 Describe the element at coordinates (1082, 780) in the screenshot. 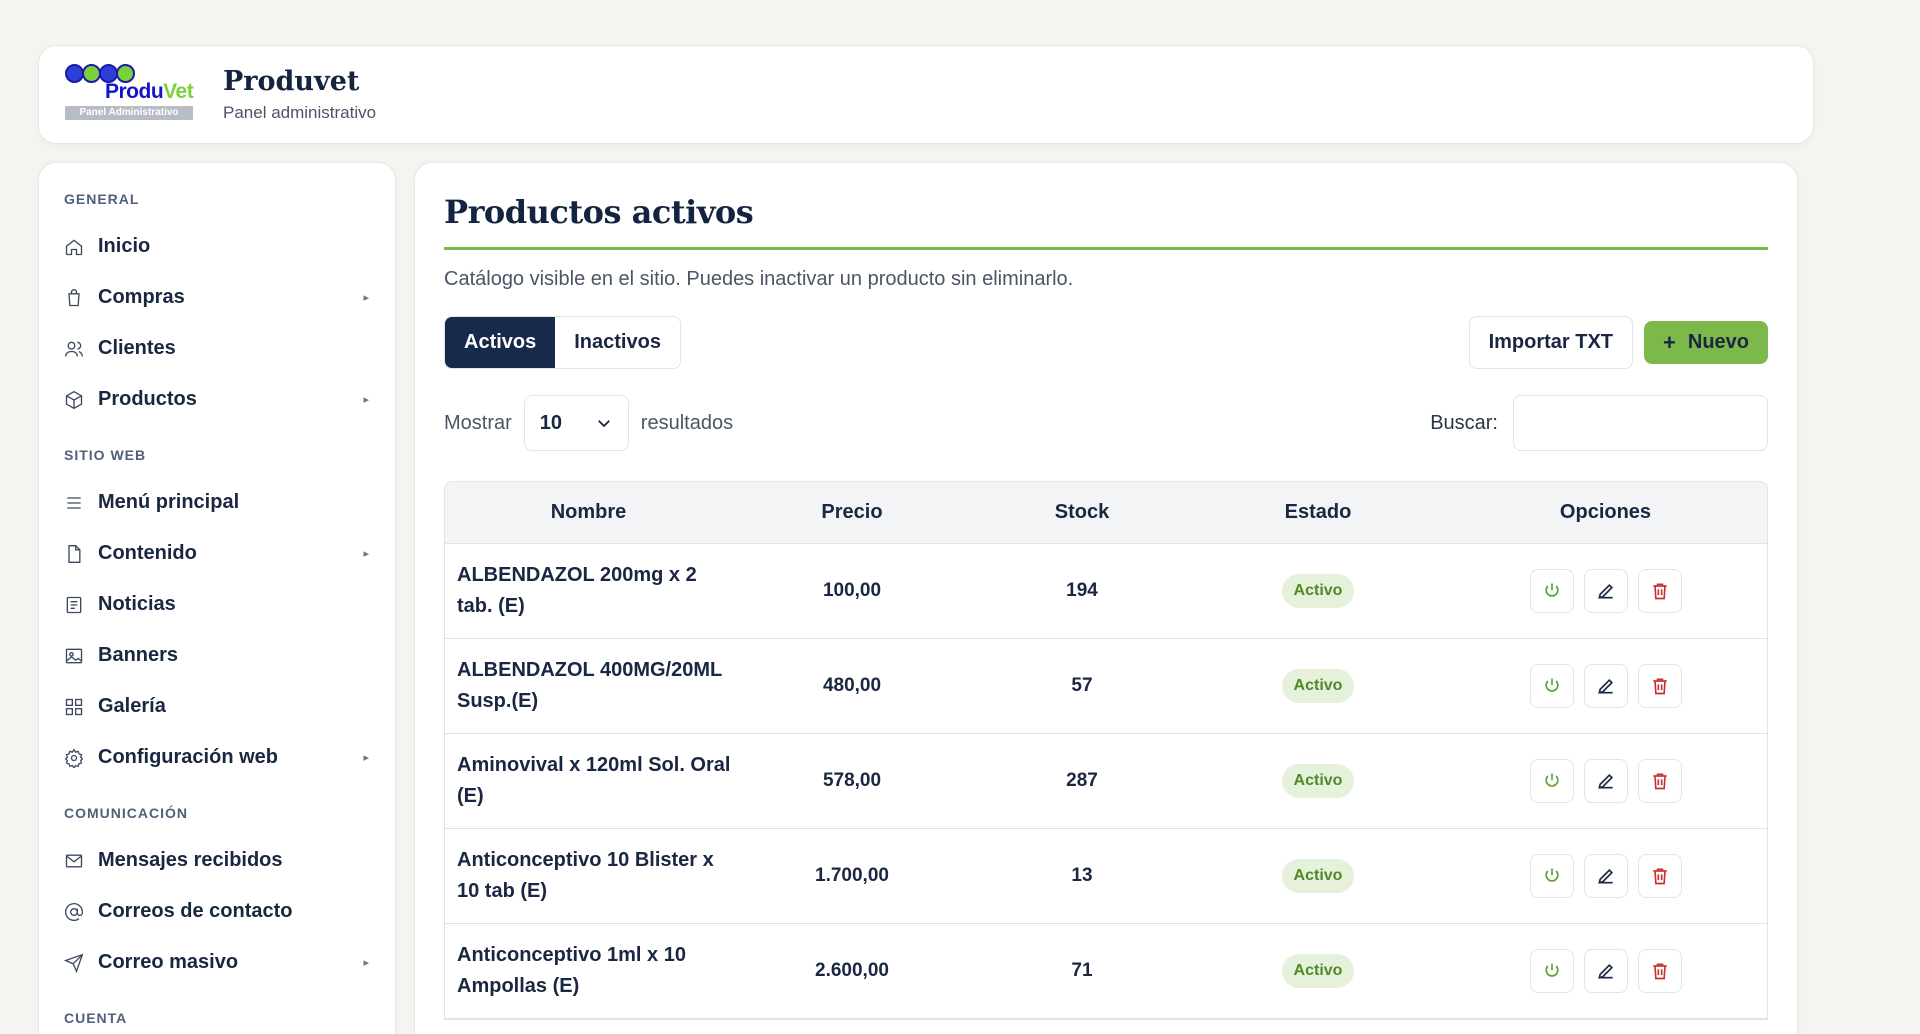

I see `product-stock: 287` at that location.